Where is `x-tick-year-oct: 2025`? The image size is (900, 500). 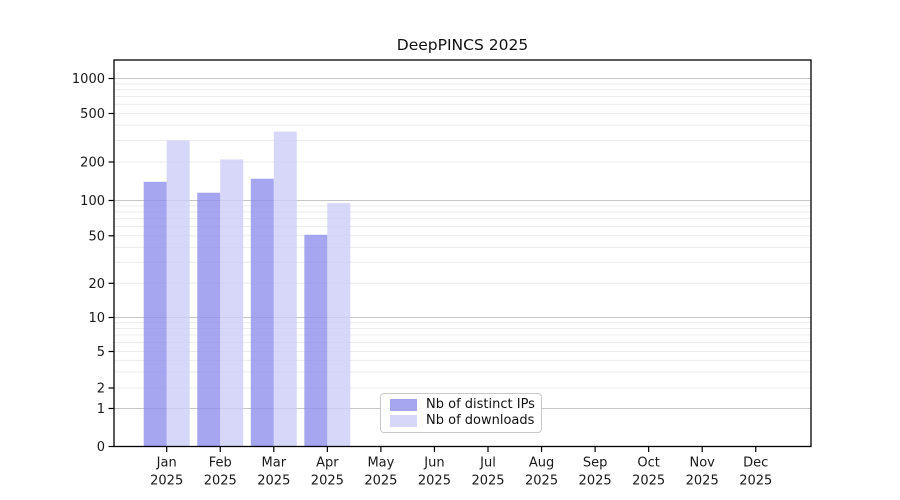
x-tick-year-oct: 2025 is located at coordinates (648, 481).